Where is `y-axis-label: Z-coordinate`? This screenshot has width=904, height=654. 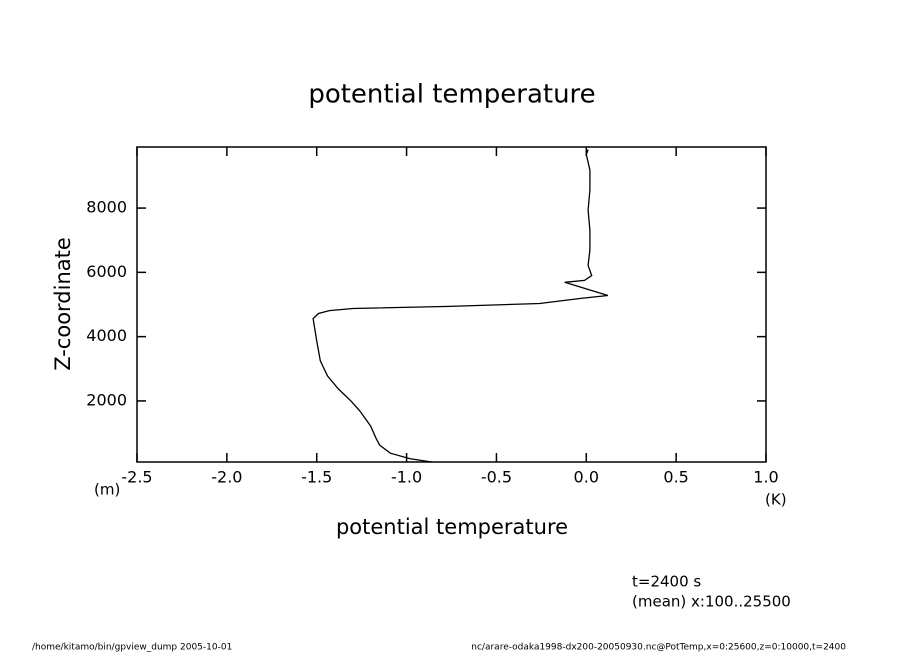 y-axis-label: Z-coordinate is located at coordinates (63, 304).